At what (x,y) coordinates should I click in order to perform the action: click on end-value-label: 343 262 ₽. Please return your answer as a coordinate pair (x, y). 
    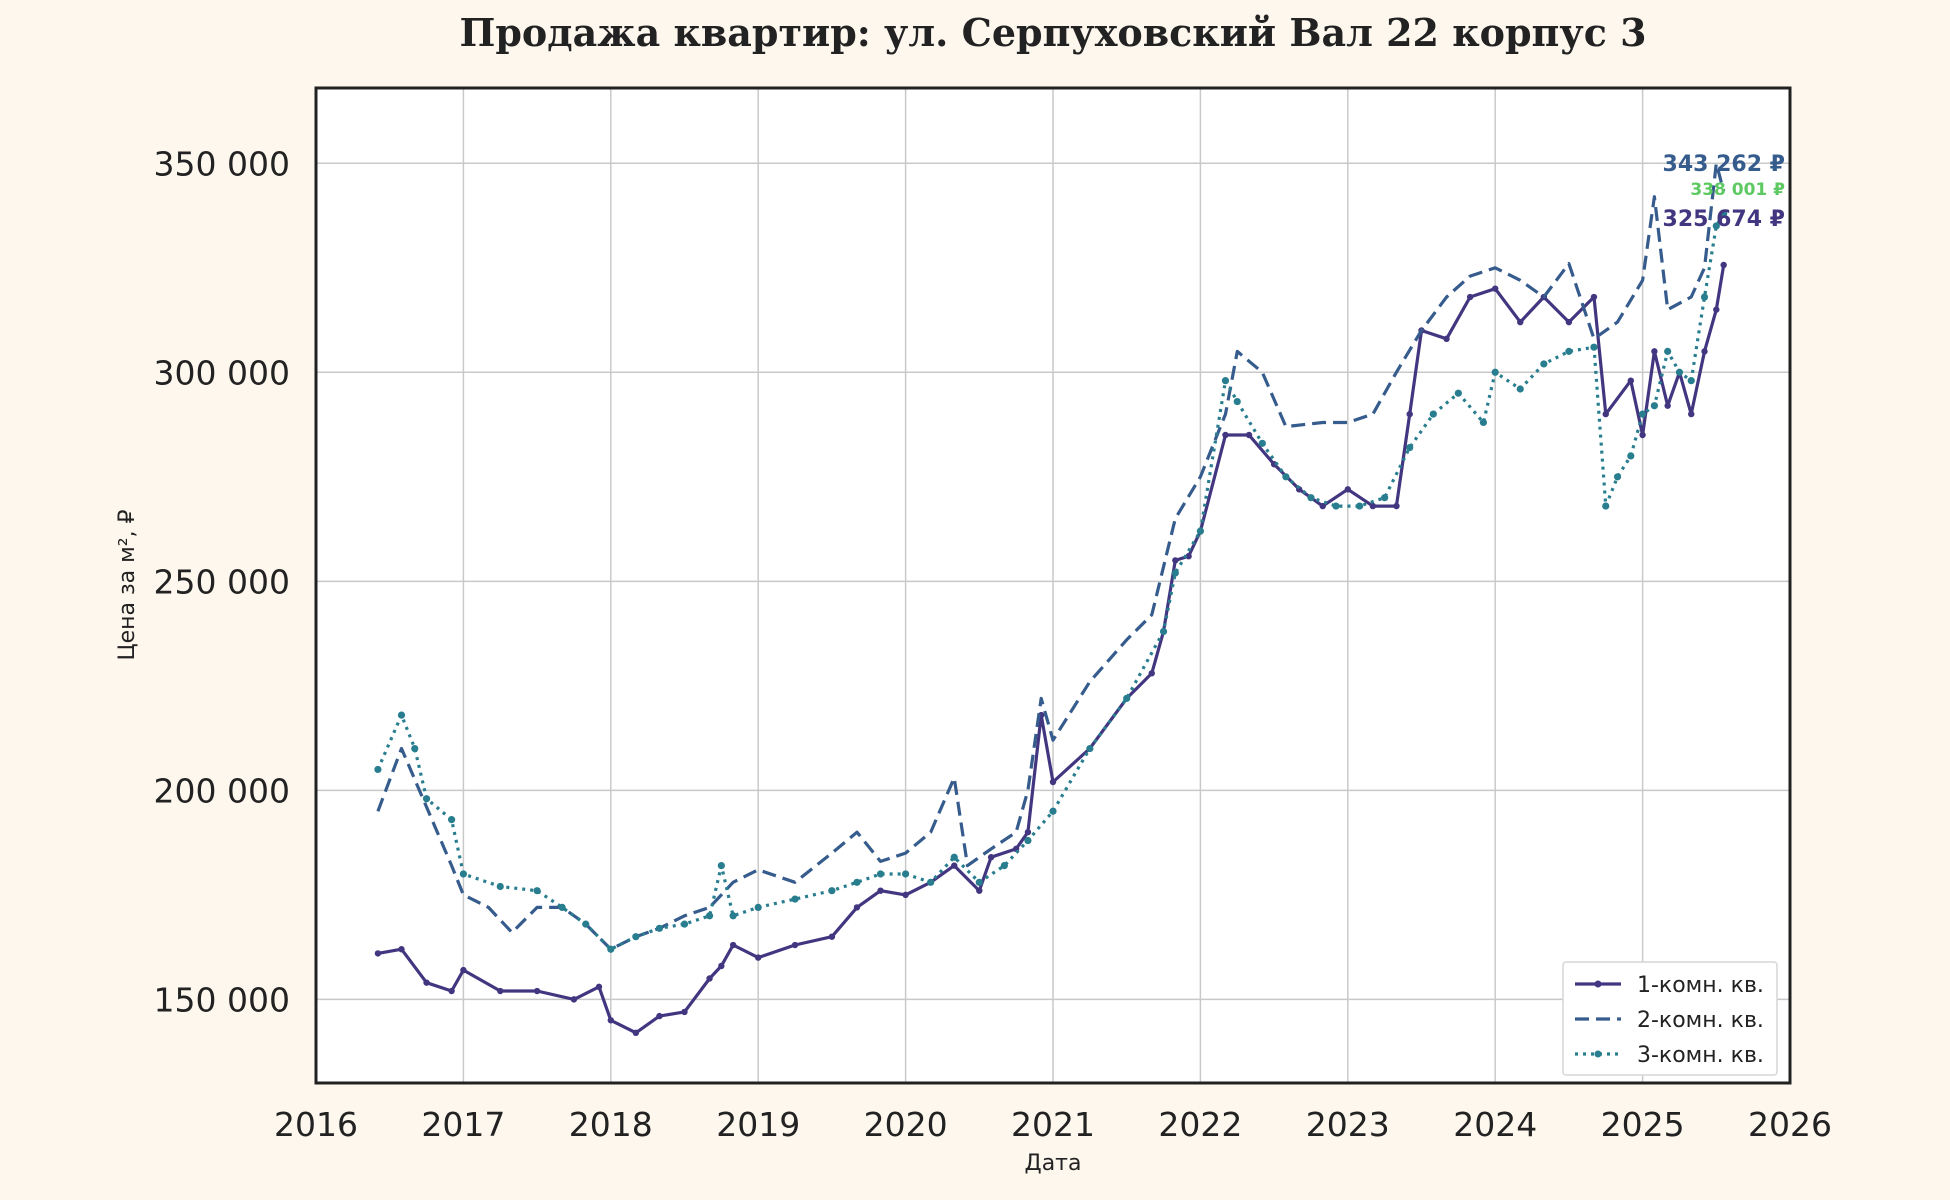
    Looking at the image, I should click on (1724, 164).